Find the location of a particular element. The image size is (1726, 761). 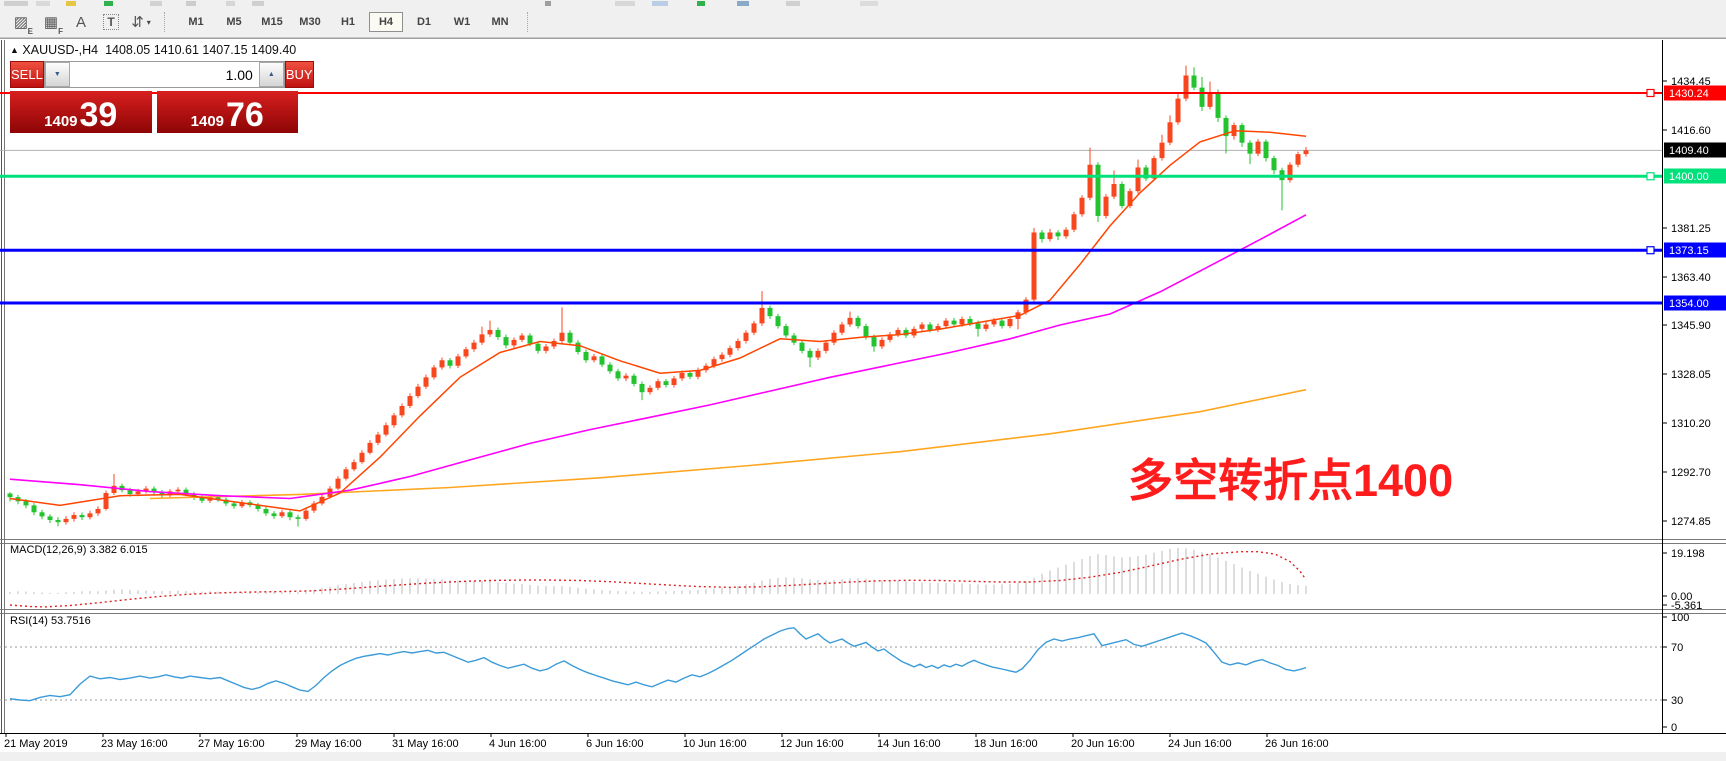

rsi-label: RSI(14) 53.7516 is located at coordinates (50, 621).